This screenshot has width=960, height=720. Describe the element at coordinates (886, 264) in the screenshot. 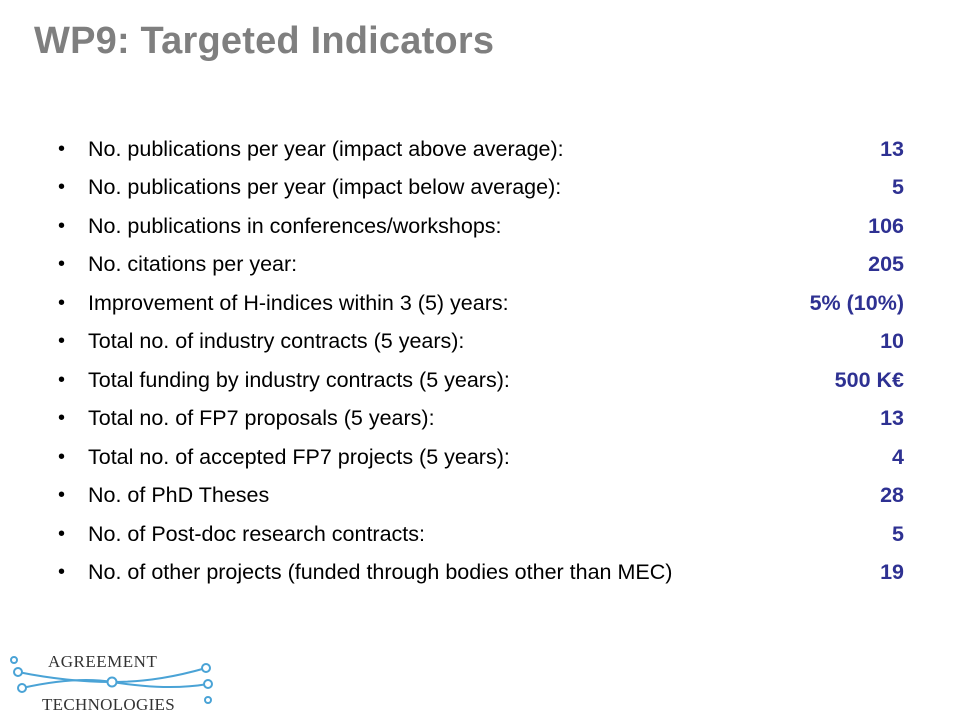

I see `indicator-value: 205` at that location.